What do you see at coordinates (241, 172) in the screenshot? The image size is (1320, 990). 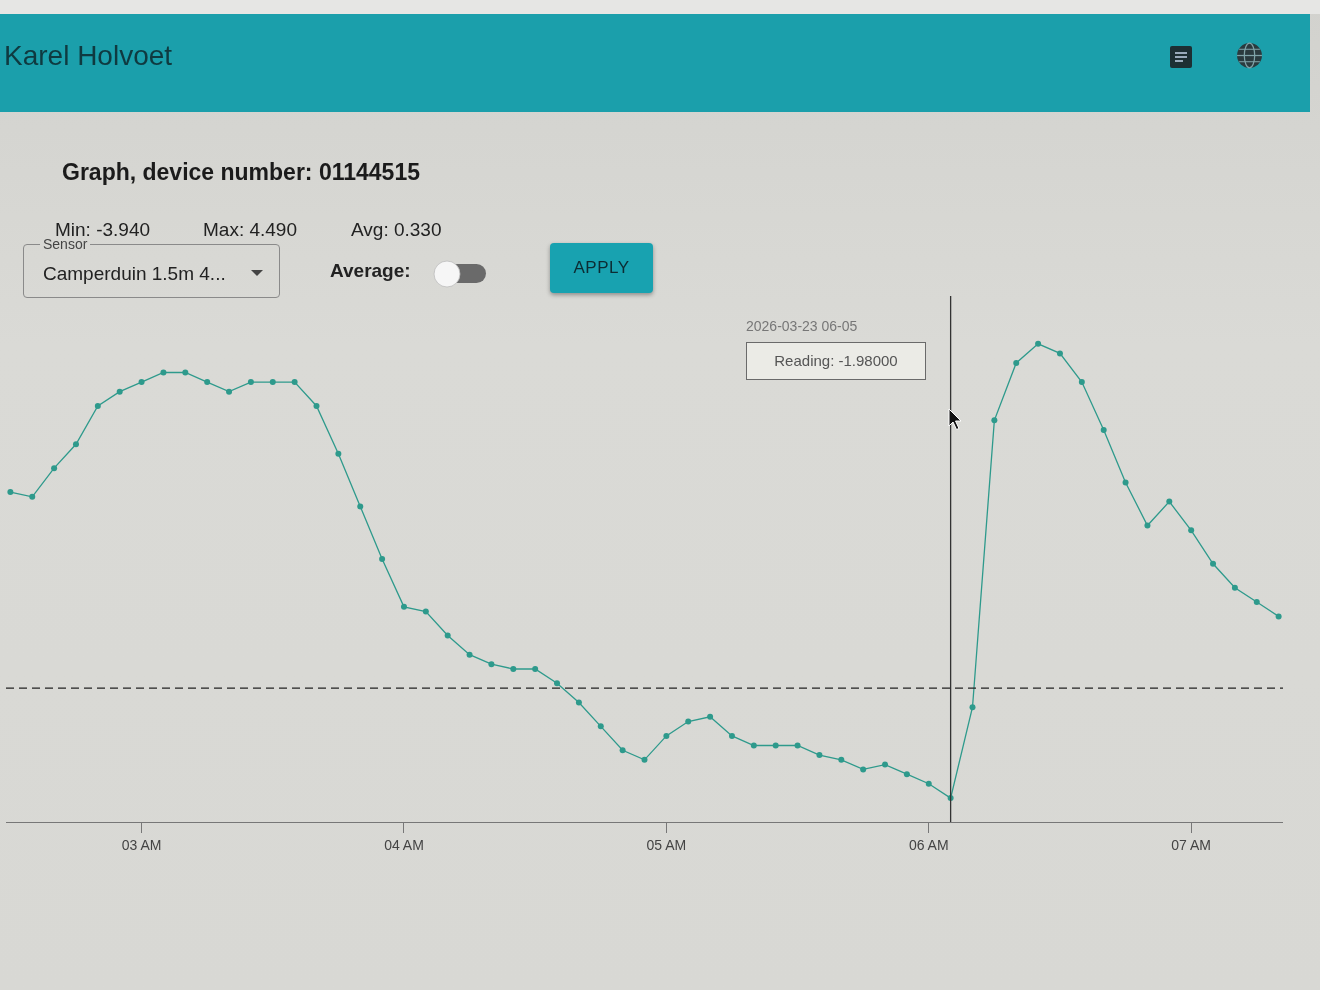 I see `chart-title: Graph, device number: 01144515` at bounding box center [241, 172].